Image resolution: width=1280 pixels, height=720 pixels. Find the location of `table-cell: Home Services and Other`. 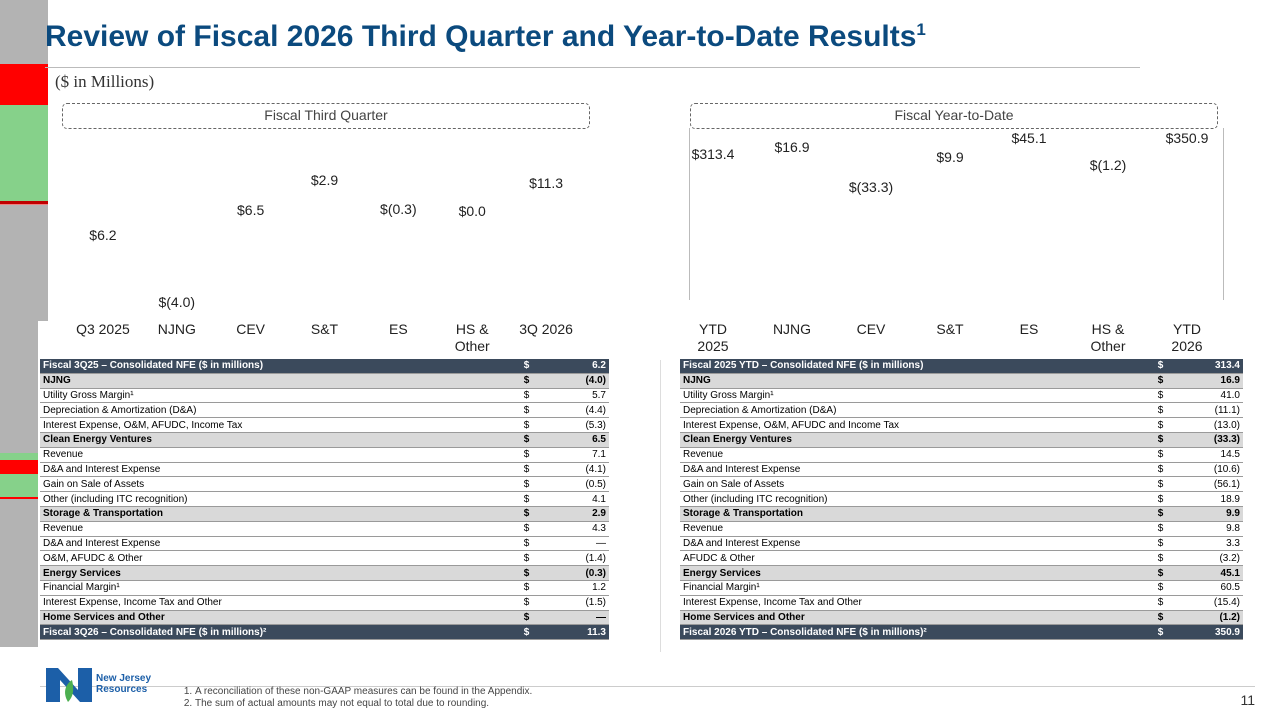

table-cell: Home Services and Other is located at coordinates (906, 618).